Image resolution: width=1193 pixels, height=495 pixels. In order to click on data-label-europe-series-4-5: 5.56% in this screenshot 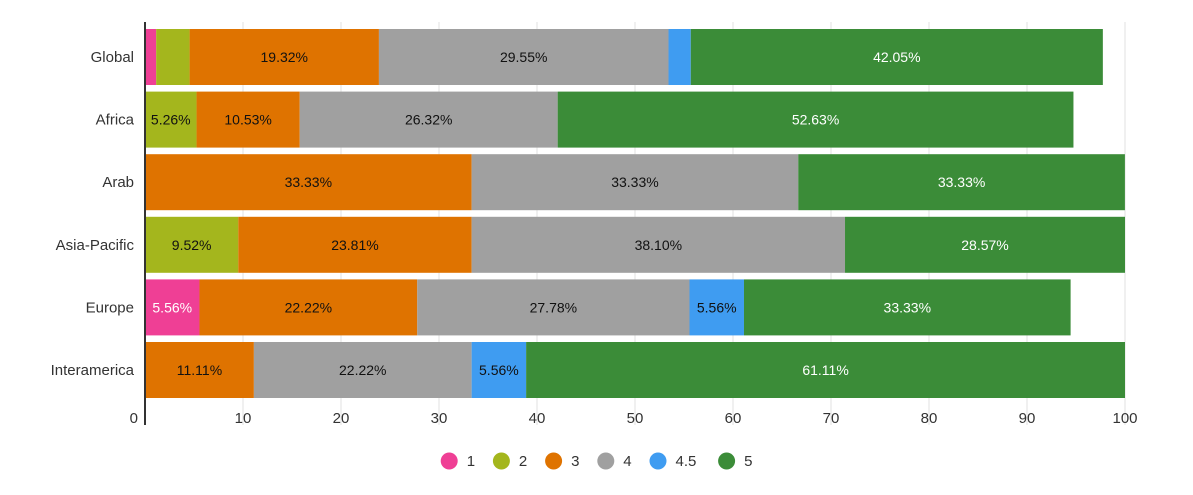, I will do `click(717, 307)`.